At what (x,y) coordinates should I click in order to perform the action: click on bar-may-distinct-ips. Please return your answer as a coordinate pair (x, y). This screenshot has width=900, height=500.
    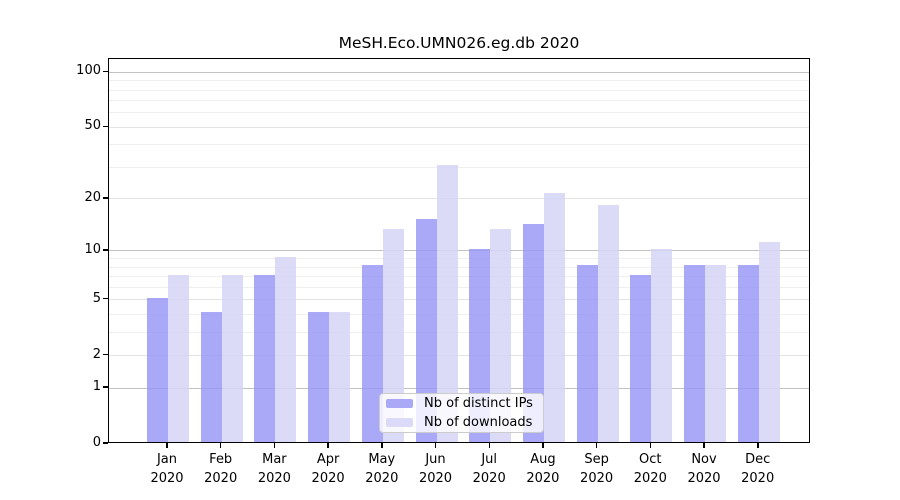
    Looking at the image, I should click on (372, 353).